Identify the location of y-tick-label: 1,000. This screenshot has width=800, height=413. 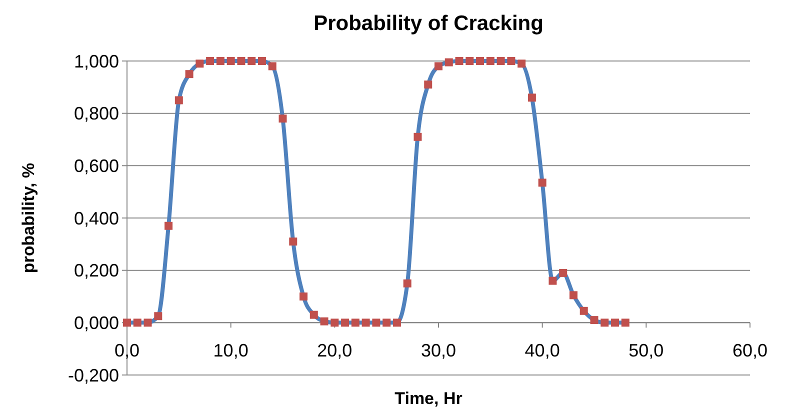
(96, 61).